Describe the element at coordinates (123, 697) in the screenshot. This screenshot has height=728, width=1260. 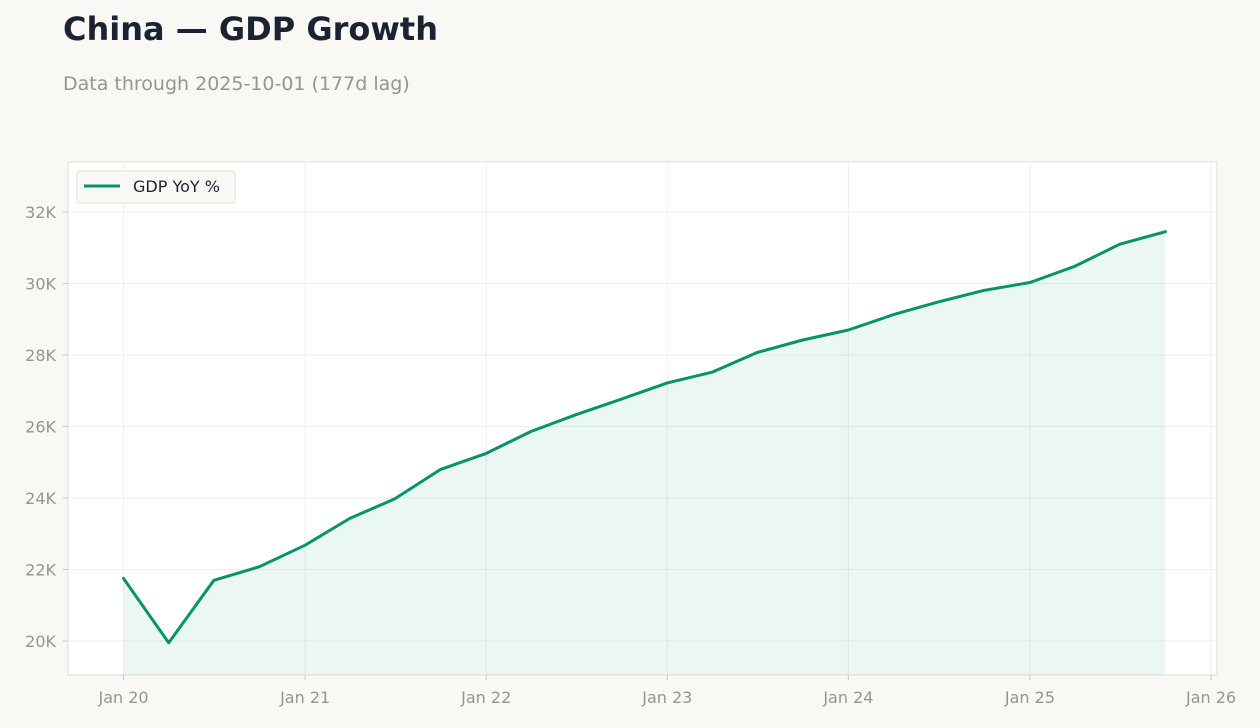
I see `x-tick-label: Jan 20` at that location.